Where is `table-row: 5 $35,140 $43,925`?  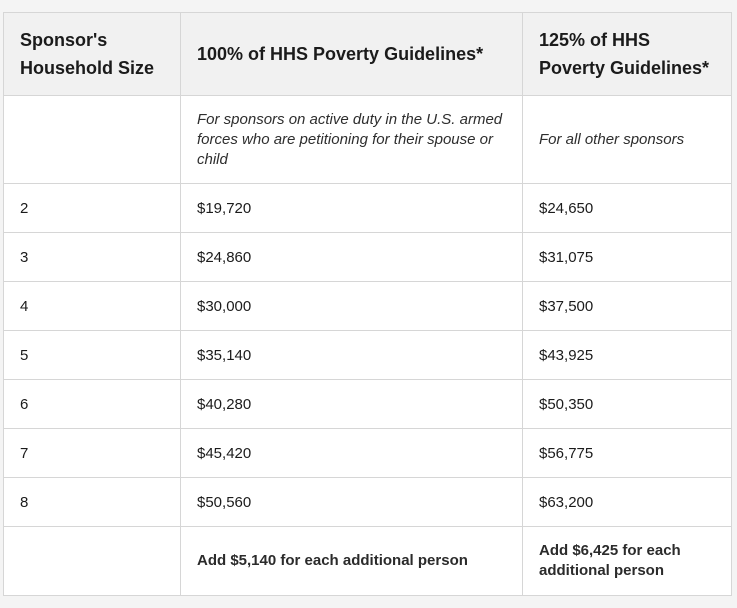 table-row: 5 $35,140 $43,925 is located at coordinates (367, 355).